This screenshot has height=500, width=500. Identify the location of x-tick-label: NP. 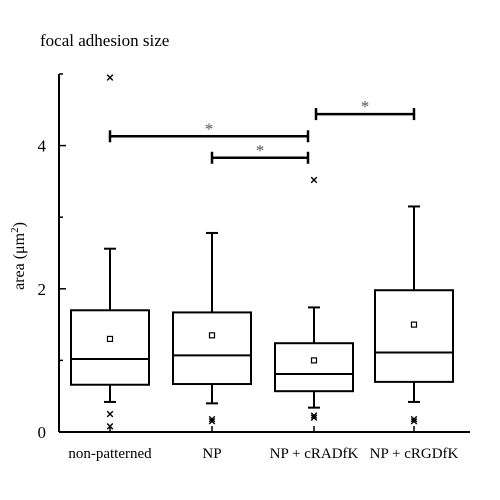
(211, 454).